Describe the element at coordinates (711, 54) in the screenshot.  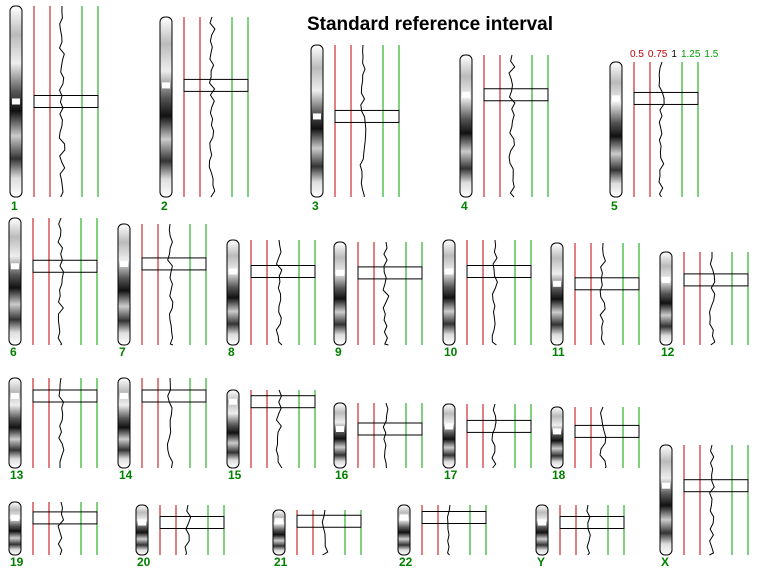
I see `scale-label: 1.5` at that location.